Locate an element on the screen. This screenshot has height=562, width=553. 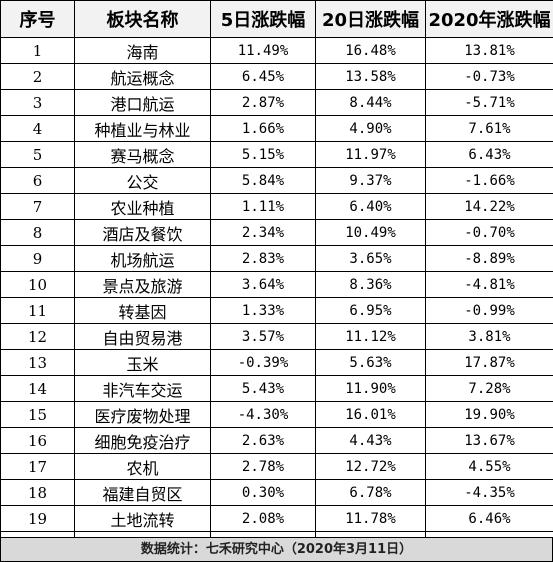
source-footer: 数据统计：七禾研究中心（2020年3月11日） is located at coordinates (276, 549).